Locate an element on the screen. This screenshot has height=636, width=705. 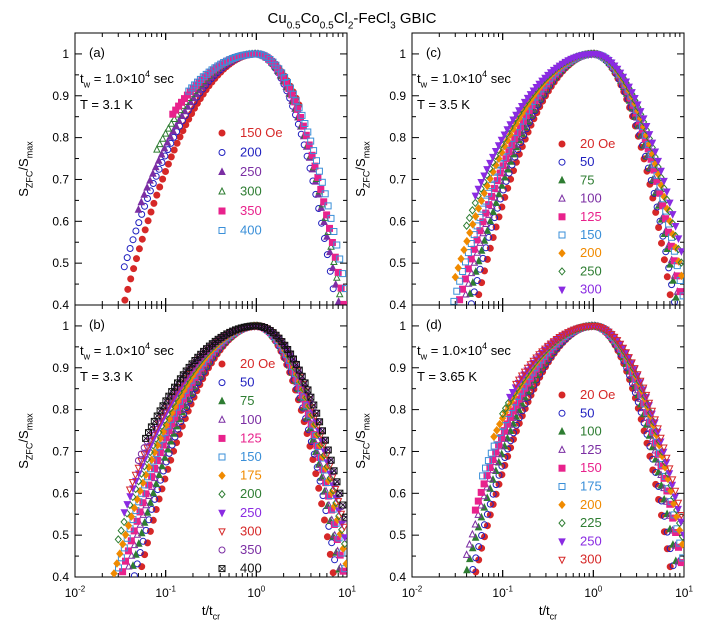
legend-label: 50 is located at coordinates (587, 412).